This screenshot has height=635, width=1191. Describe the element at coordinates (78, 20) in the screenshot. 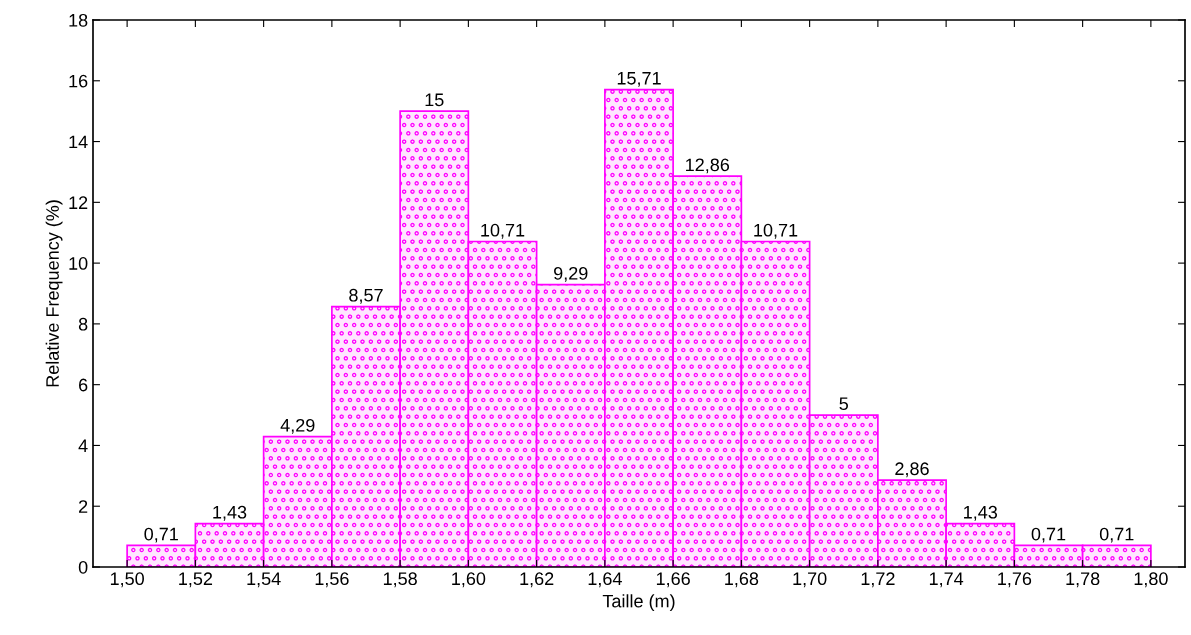

I see `y-tick-label: 18` at that location.